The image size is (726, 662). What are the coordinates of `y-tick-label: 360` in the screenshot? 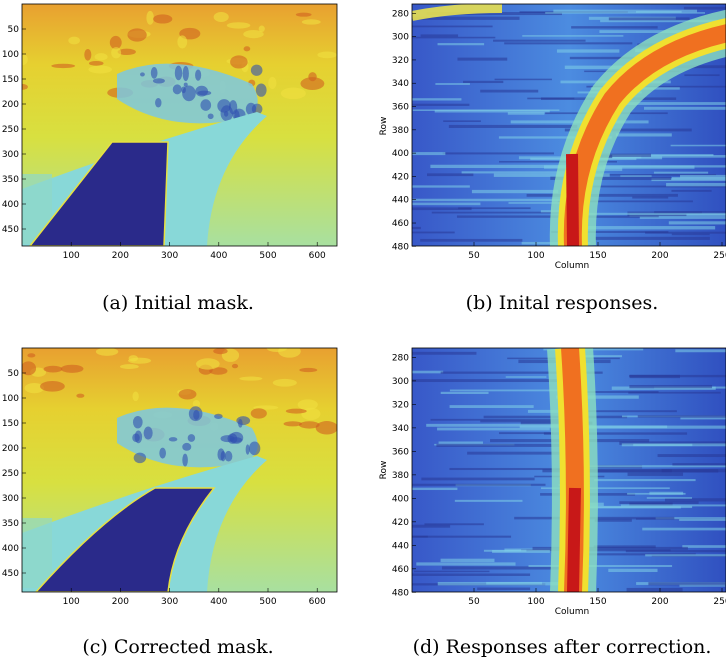 It's located at (400, 452).